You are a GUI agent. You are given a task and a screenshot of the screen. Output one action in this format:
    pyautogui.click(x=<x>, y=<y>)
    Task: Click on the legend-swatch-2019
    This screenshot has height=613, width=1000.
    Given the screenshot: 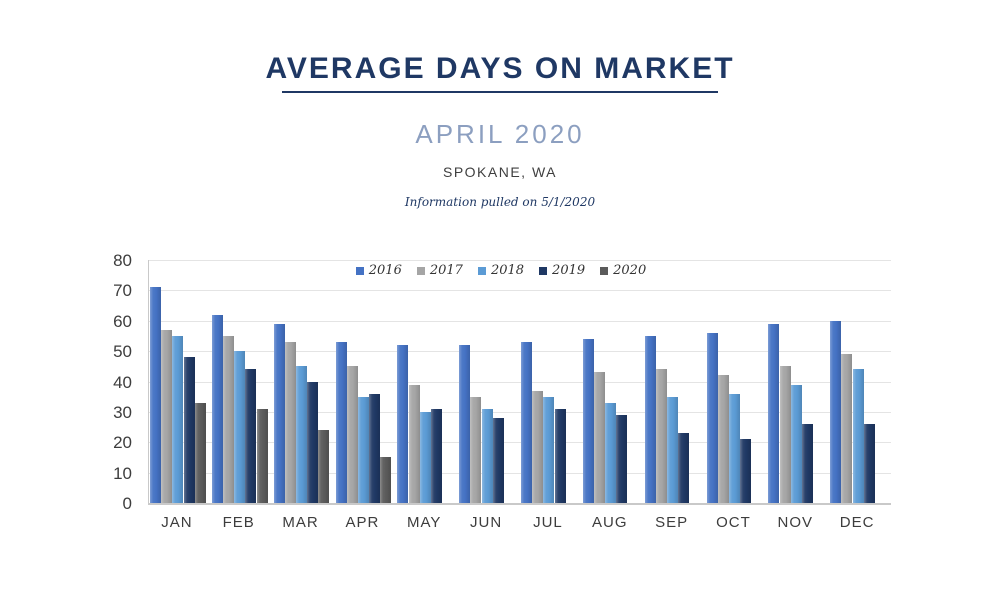 What is the action you would take?
    pyautogui.click(x=543, y=270)
    